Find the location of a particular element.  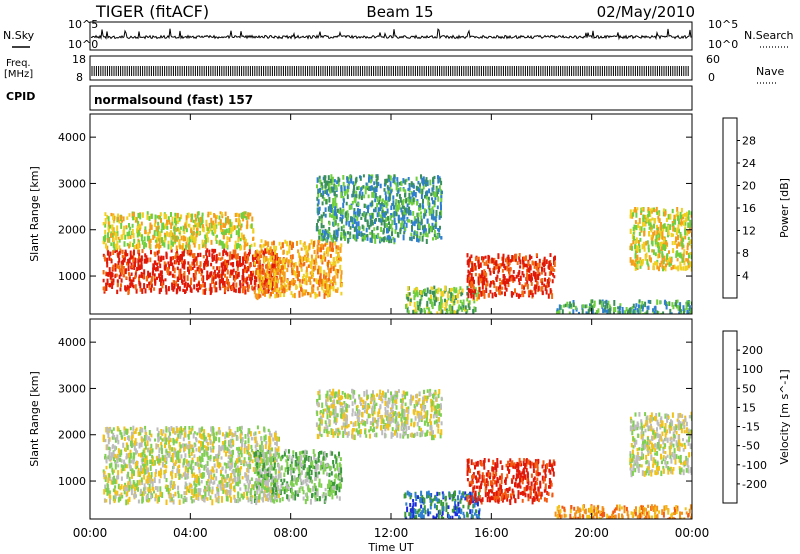

nave-label: Nave is located at coordinates (770, 71).